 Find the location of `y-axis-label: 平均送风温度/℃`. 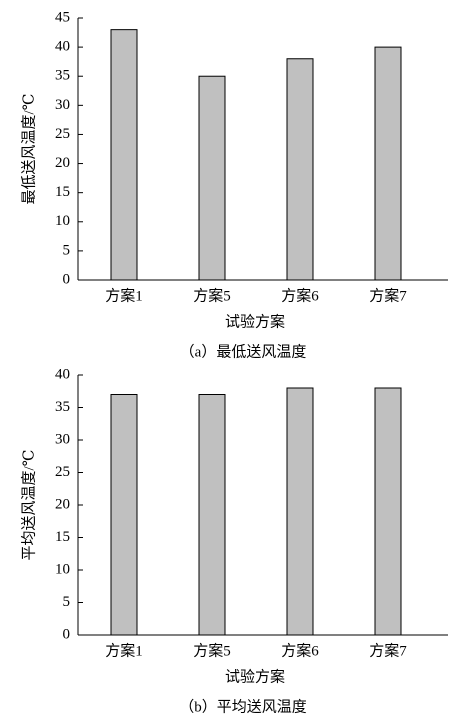

y-axis-label: 平均送风温度/℃ is located at coordinates (28, 505).